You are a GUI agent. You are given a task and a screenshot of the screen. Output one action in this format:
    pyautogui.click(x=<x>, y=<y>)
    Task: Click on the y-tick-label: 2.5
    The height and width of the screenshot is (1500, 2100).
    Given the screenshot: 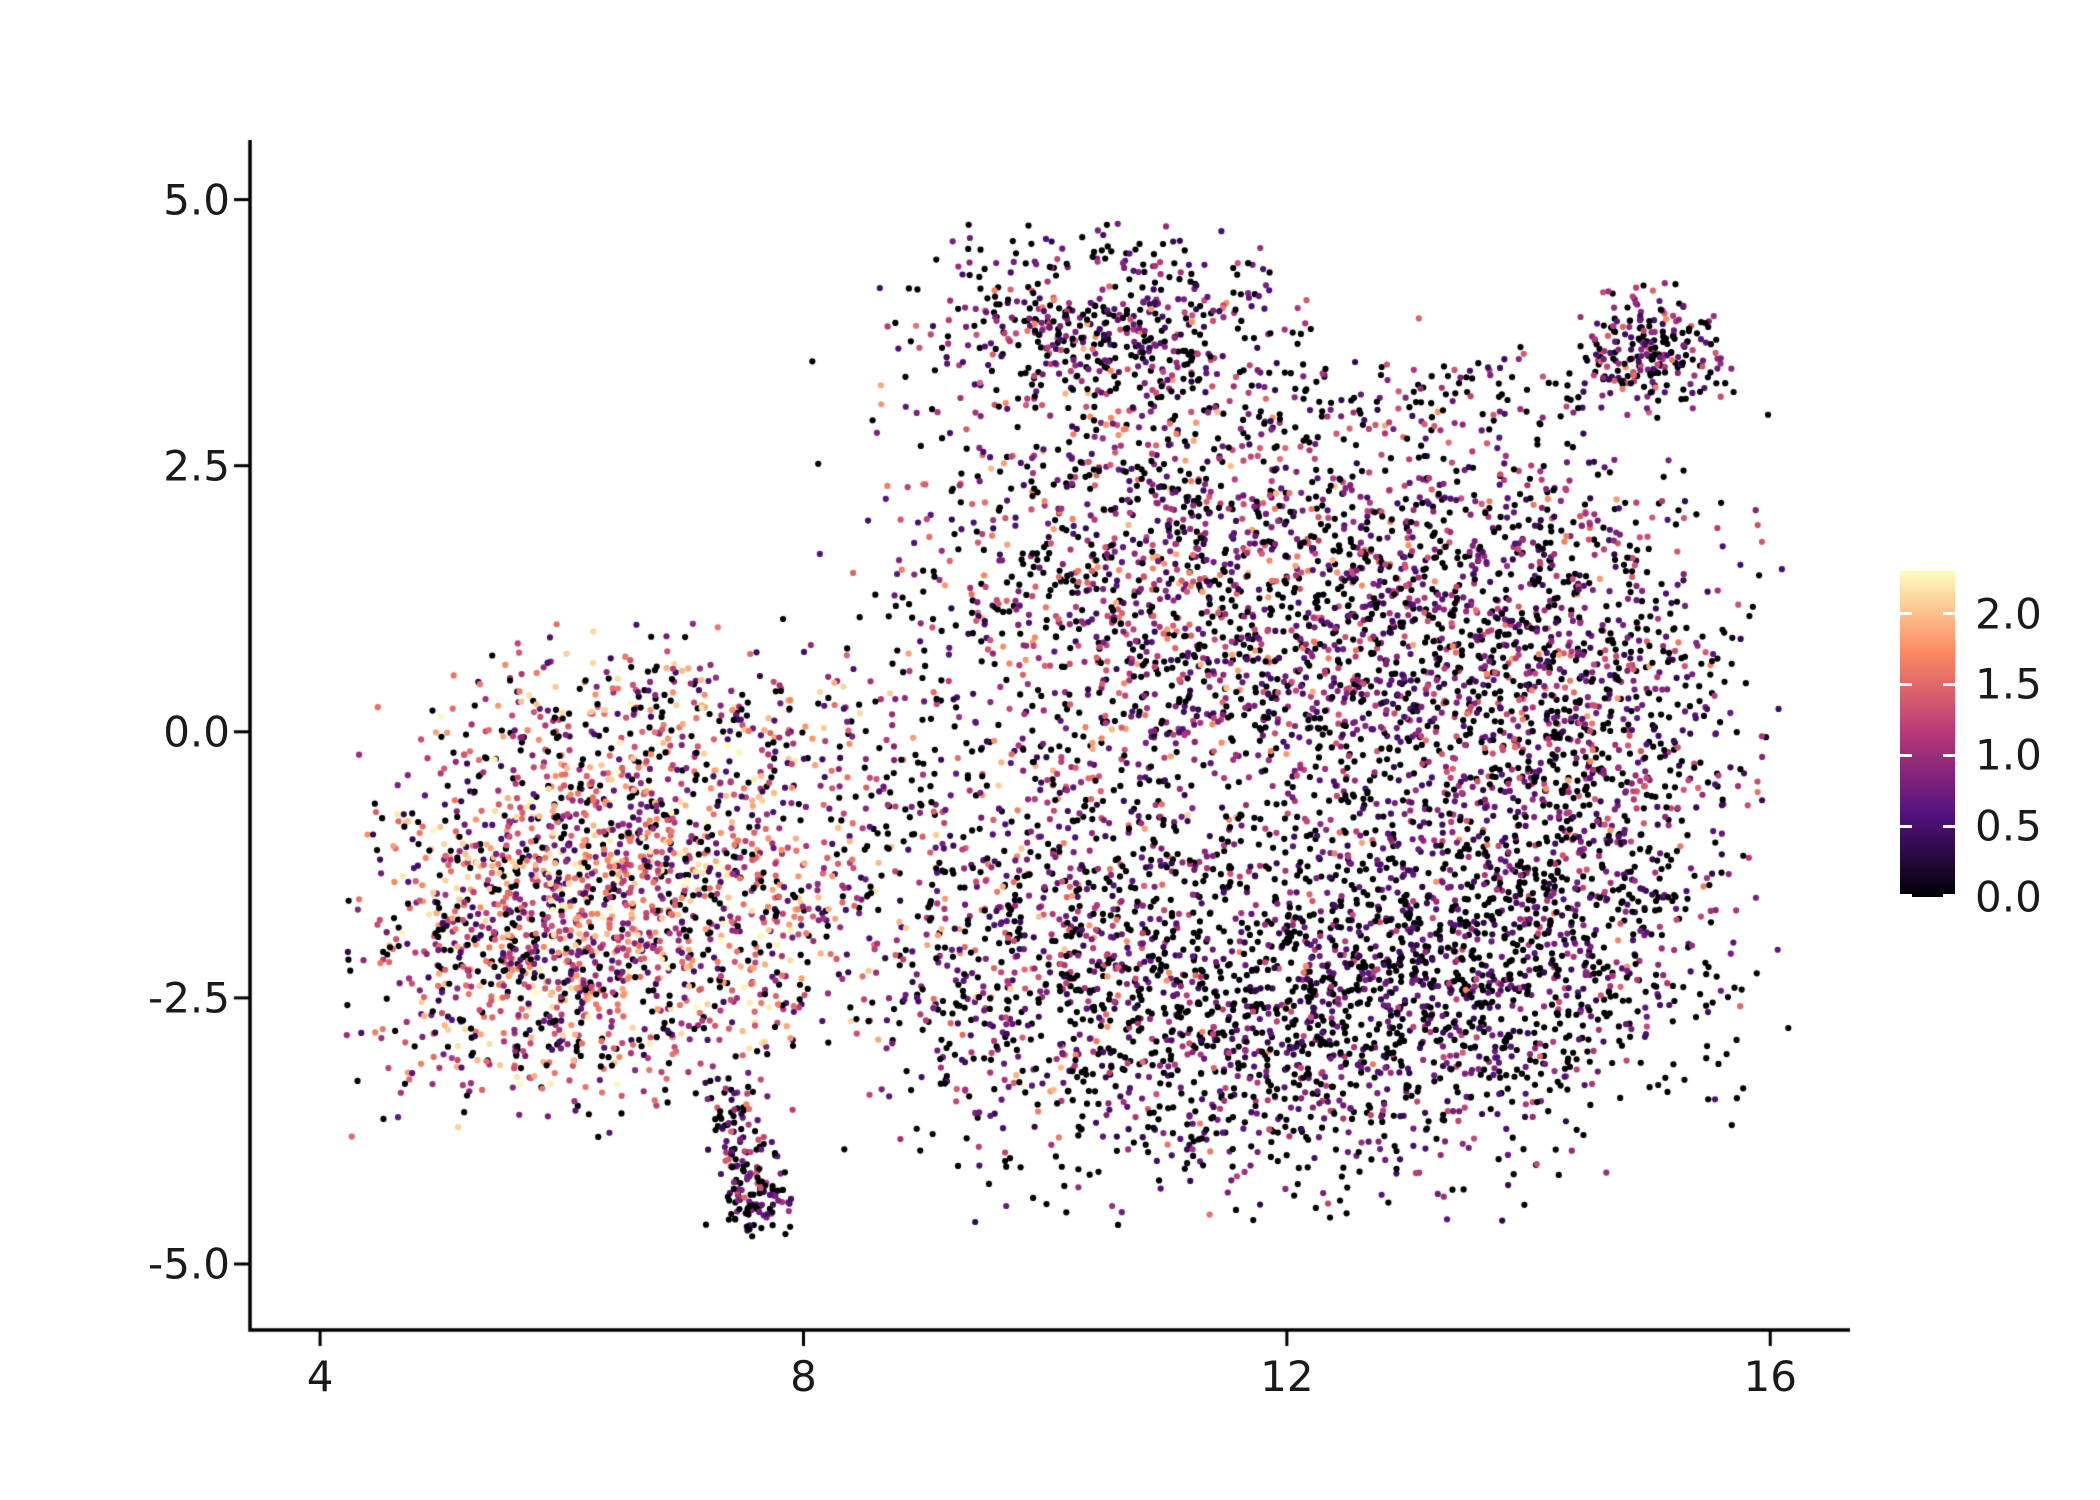 What is the action you would take?
    pyautogui.click(x=196, y=466)
    